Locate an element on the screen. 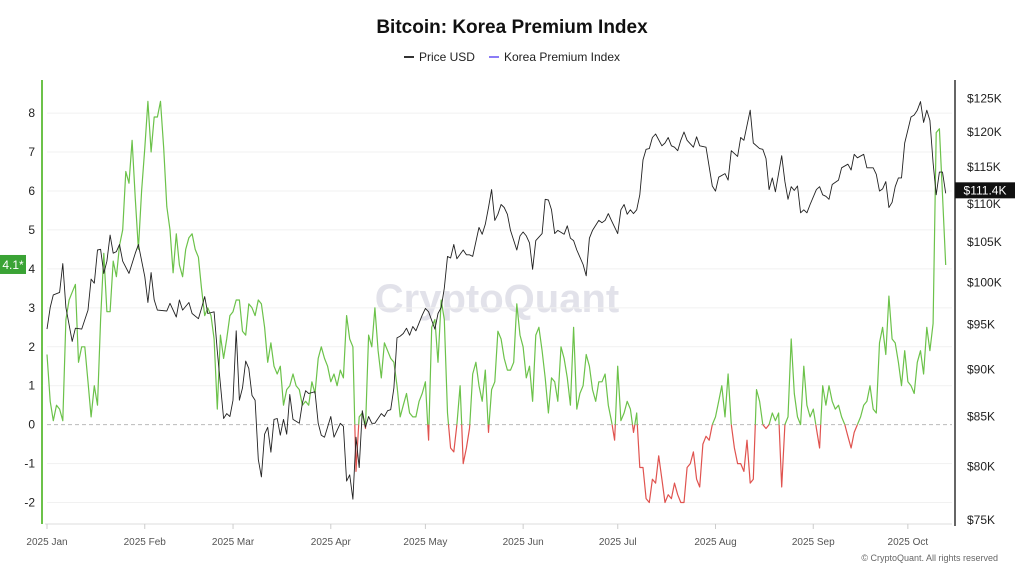 This screenshot has height=576, width=1024. legend-item-price: Price USD is located at coordinates (439, 57).